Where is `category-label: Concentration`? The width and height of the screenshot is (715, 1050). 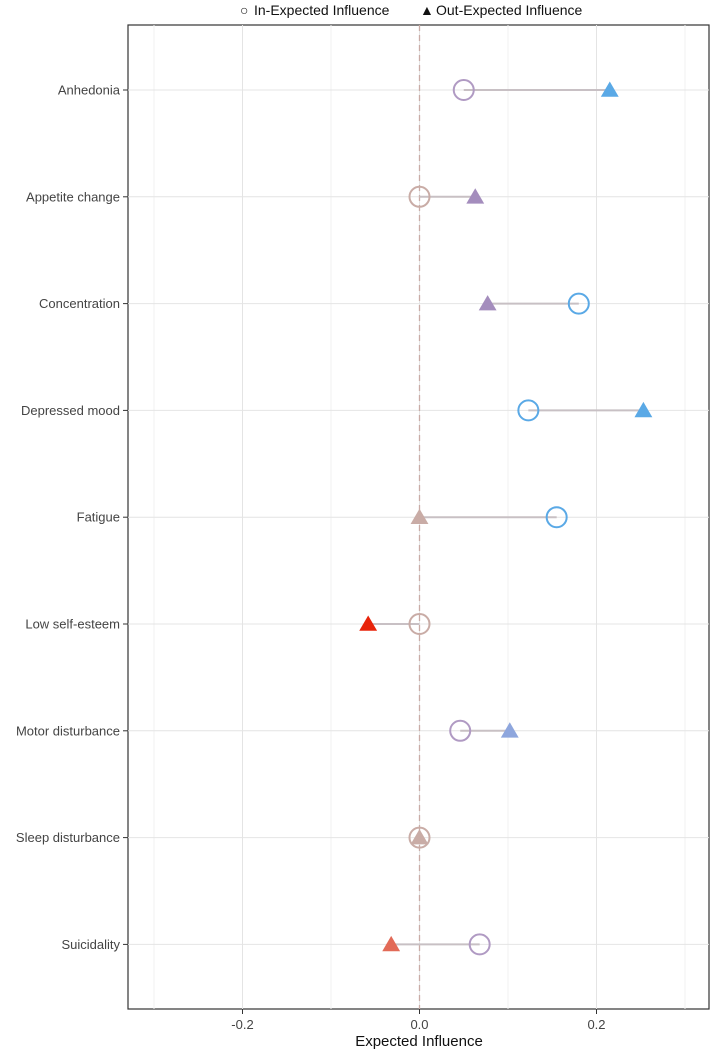 category-label: Concentration is located at coordinates (79, 303).